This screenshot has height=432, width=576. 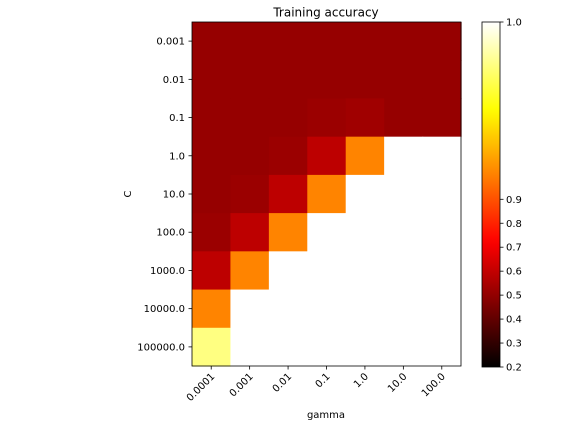 I want to click on x-tick-label: 0.0001, so click(x=201, y=387).